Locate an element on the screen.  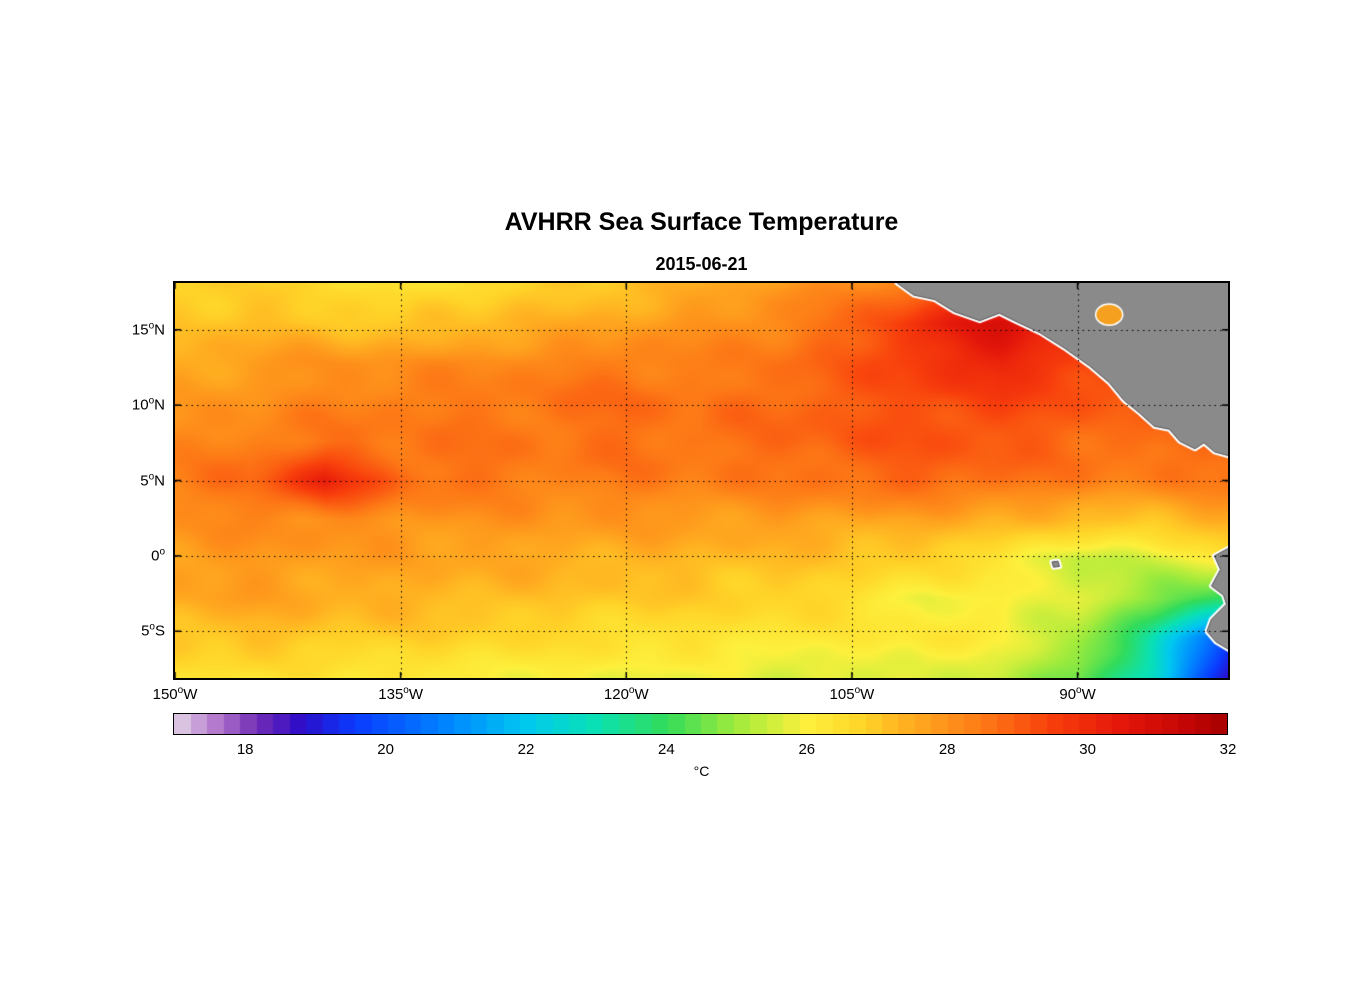
colorbar-tick-label-20: 20 is located at coordinates (385, 749).